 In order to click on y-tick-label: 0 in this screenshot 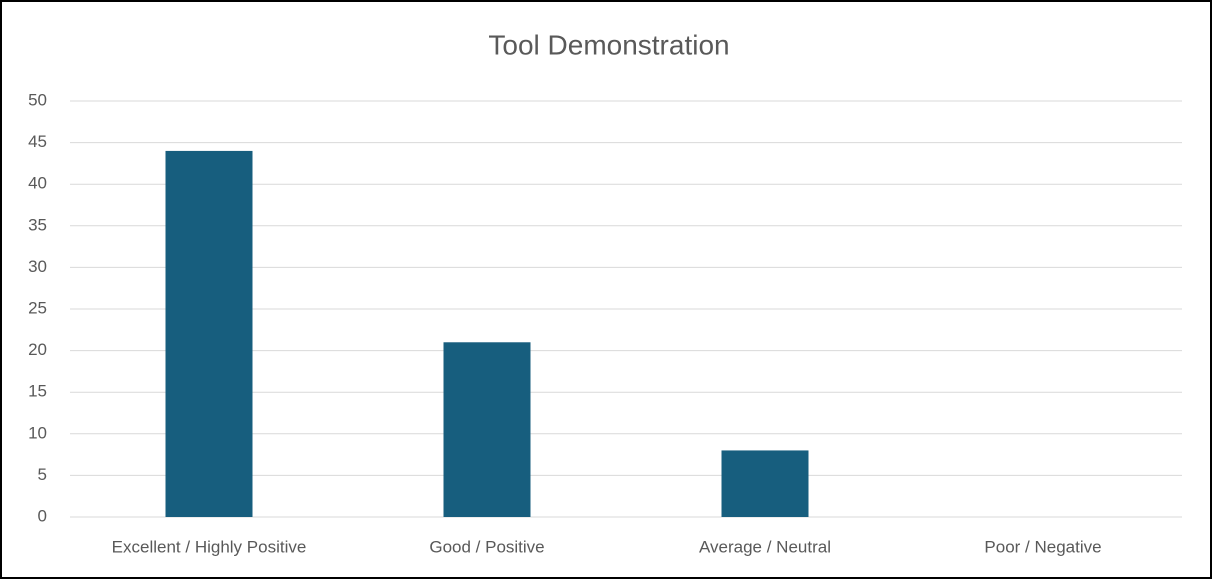, I will do `click(42, 515)`.